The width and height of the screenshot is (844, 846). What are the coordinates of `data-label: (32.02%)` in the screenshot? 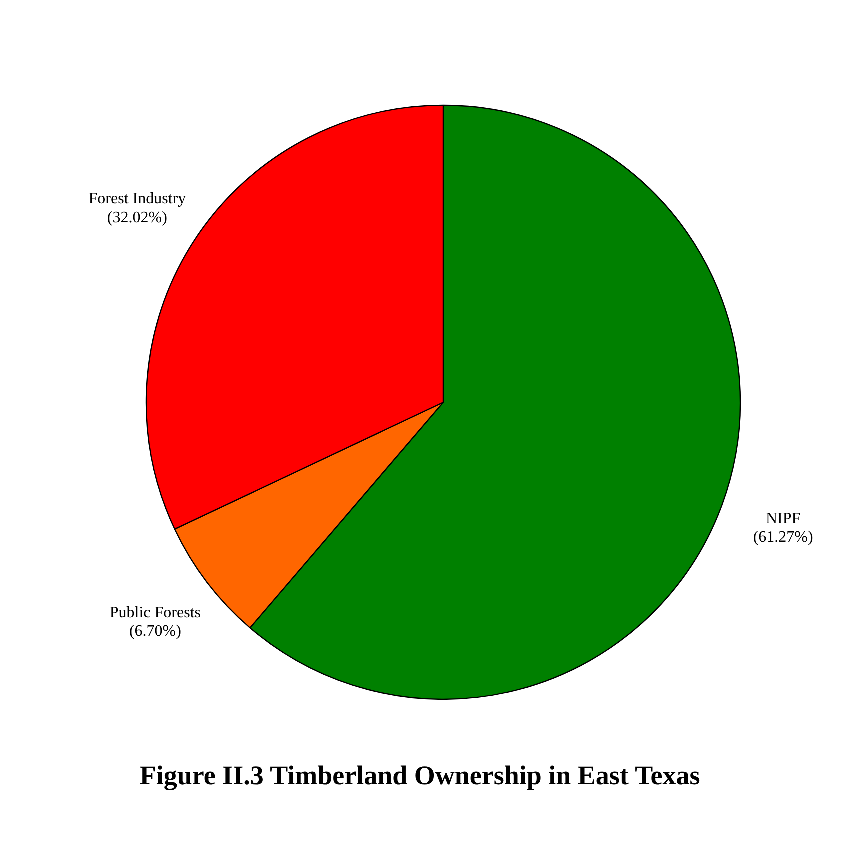 It's located at (137, 217).